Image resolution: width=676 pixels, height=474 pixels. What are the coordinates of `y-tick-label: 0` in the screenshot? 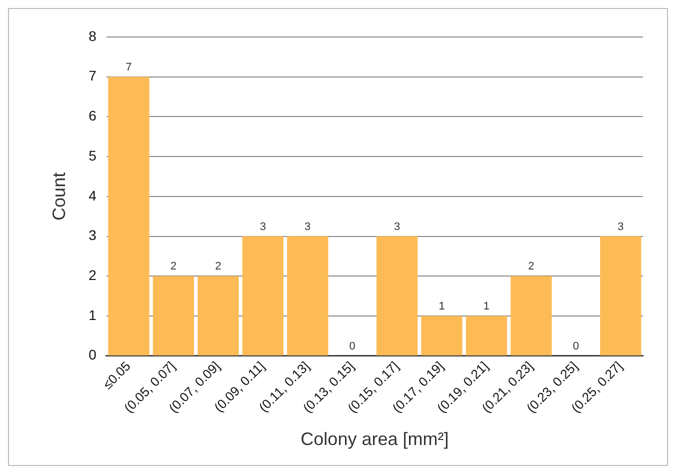 It's located at (92, 354).